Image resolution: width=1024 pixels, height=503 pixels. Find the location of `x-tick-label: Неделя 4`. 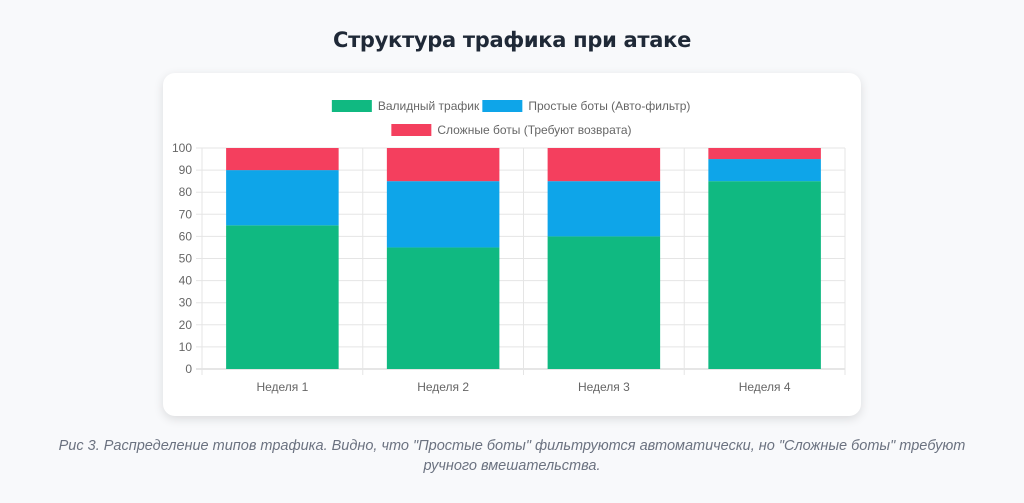

x-tick-label: Неделя 4 is located at coordinates (765, 387).